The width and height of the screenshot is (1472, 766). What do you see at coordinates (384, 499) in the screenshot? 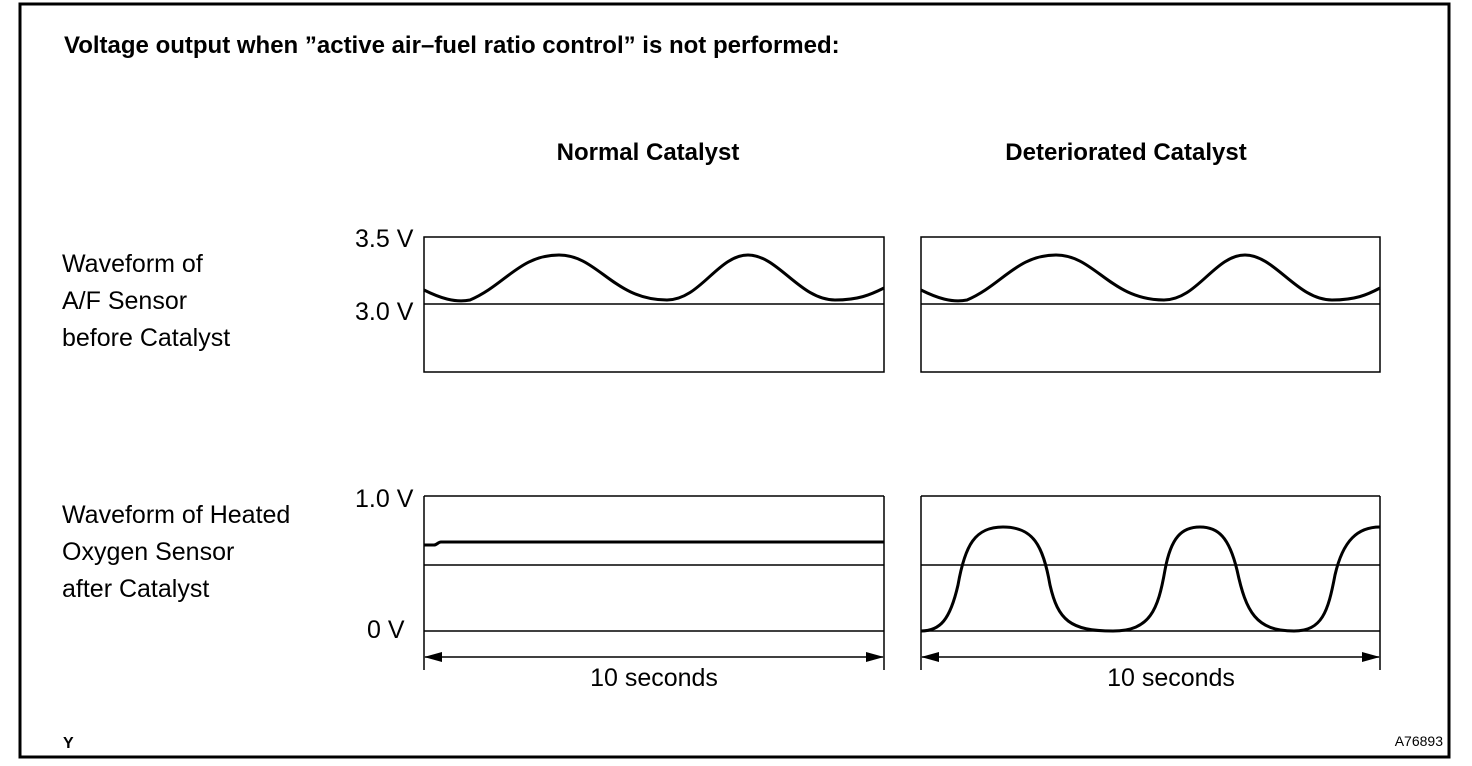
I see `o2-axis-label-top: 1.0 V` at bounding box center [384, 499].